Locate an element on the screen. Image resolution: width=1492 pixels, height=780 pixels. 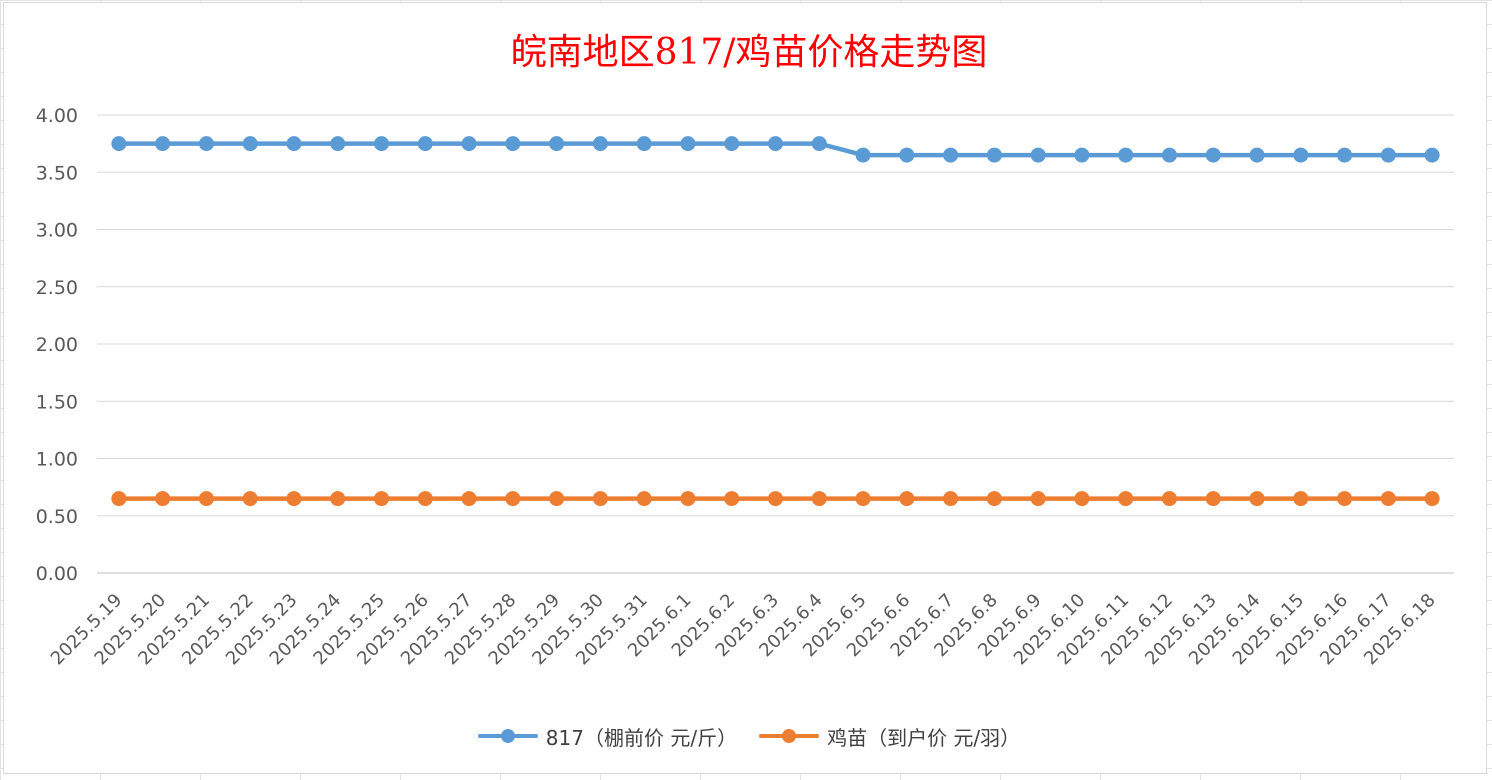
y-tick-label: 0.50 is located at coordinates (57, 517).